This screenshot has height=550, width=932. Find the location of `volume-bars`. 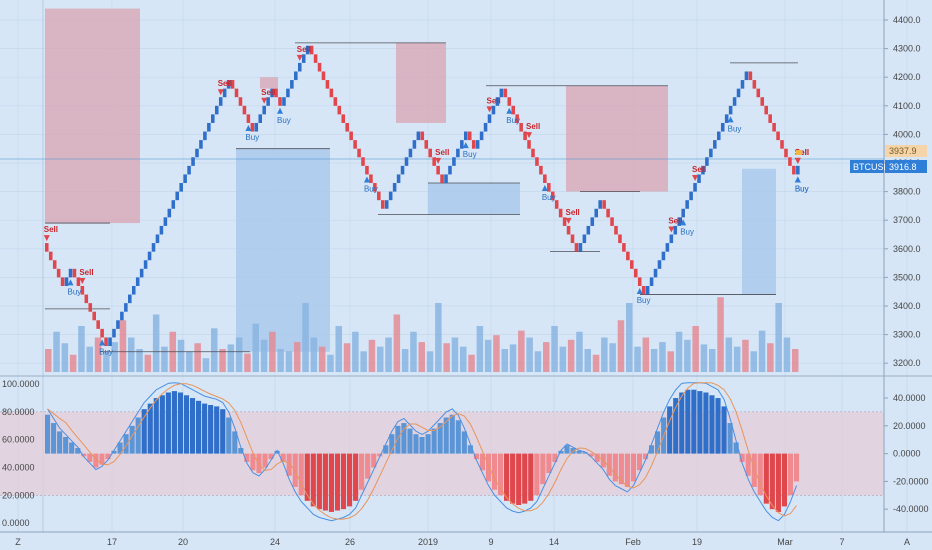

volume-bars is located at coordinates (422, 334).